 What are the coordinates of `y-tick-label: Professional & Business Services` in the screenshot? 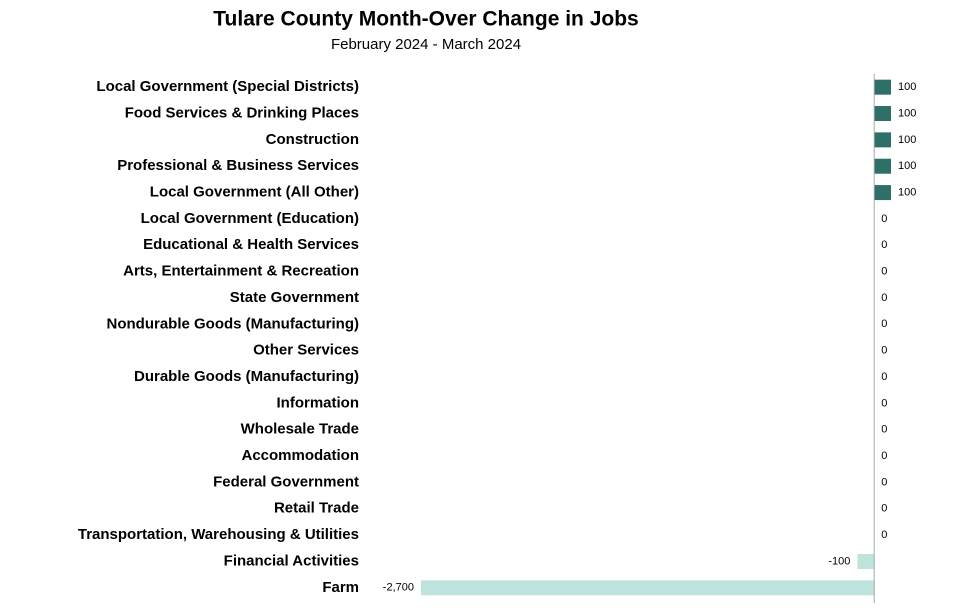 It's located at (238, 165).